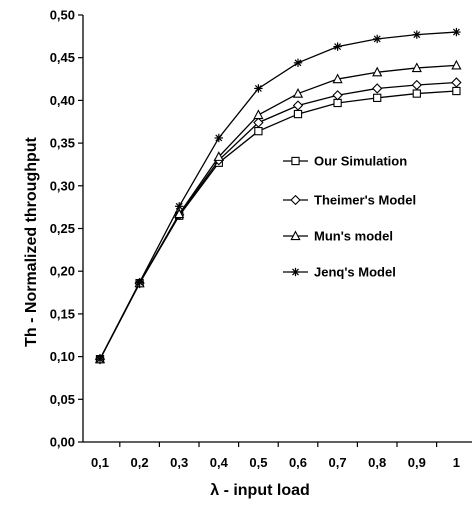 This screenshot has width=474, height=511. What do you see at coordinates (338, 462) in the screenshot?
I see `x-tick-label: 0,7` at bounding box center [338, 462].